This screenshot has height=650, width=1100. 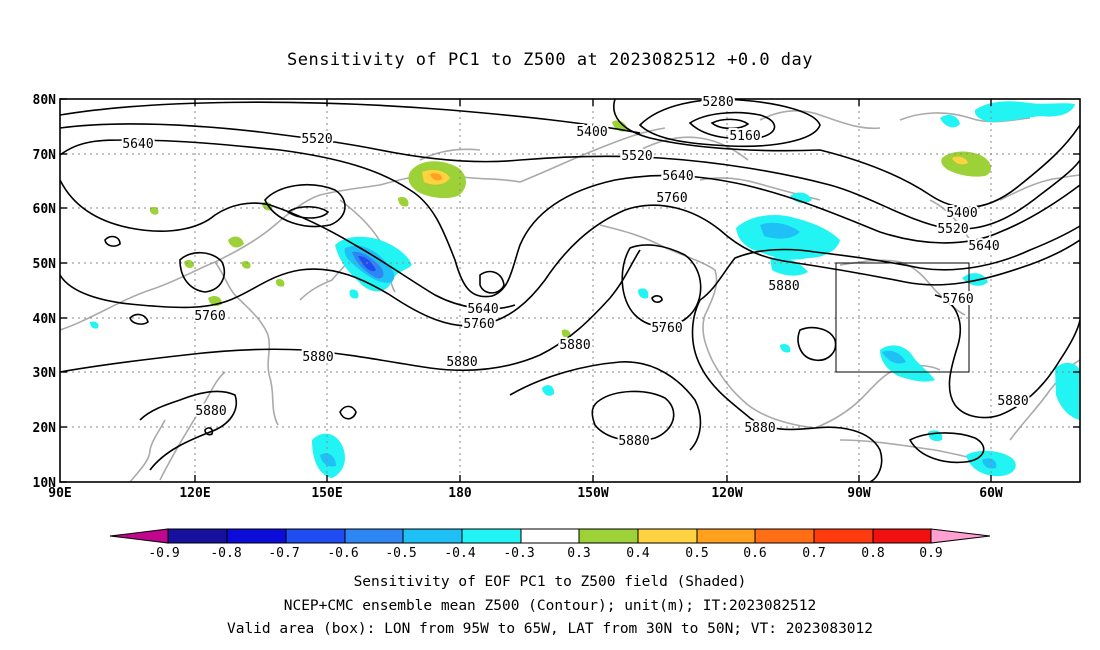 What do you see at coordinates (578, 553) in the screenshot?
I see `colorbar-label: 0.3` at bounding box center [578, 553].